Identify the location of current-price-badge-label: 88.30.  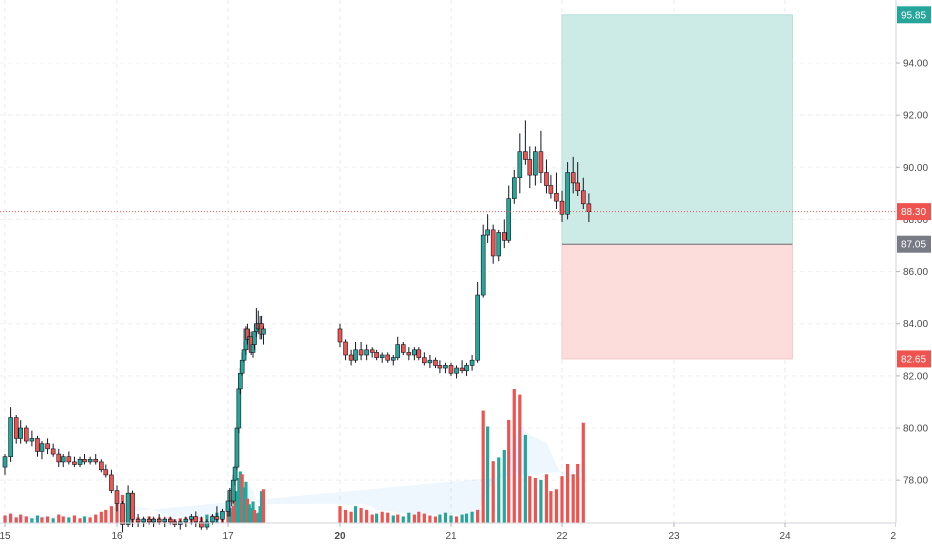
(913, 212).